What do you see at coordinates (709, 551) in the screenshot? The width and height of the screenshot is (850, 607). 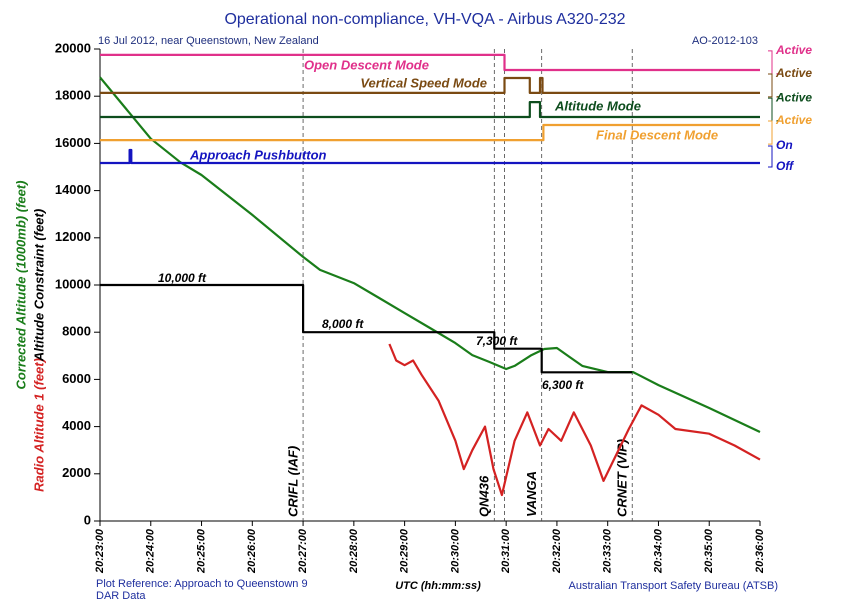 I see `x-tick-label: 20:35:00` at bounding box center [709, 551].